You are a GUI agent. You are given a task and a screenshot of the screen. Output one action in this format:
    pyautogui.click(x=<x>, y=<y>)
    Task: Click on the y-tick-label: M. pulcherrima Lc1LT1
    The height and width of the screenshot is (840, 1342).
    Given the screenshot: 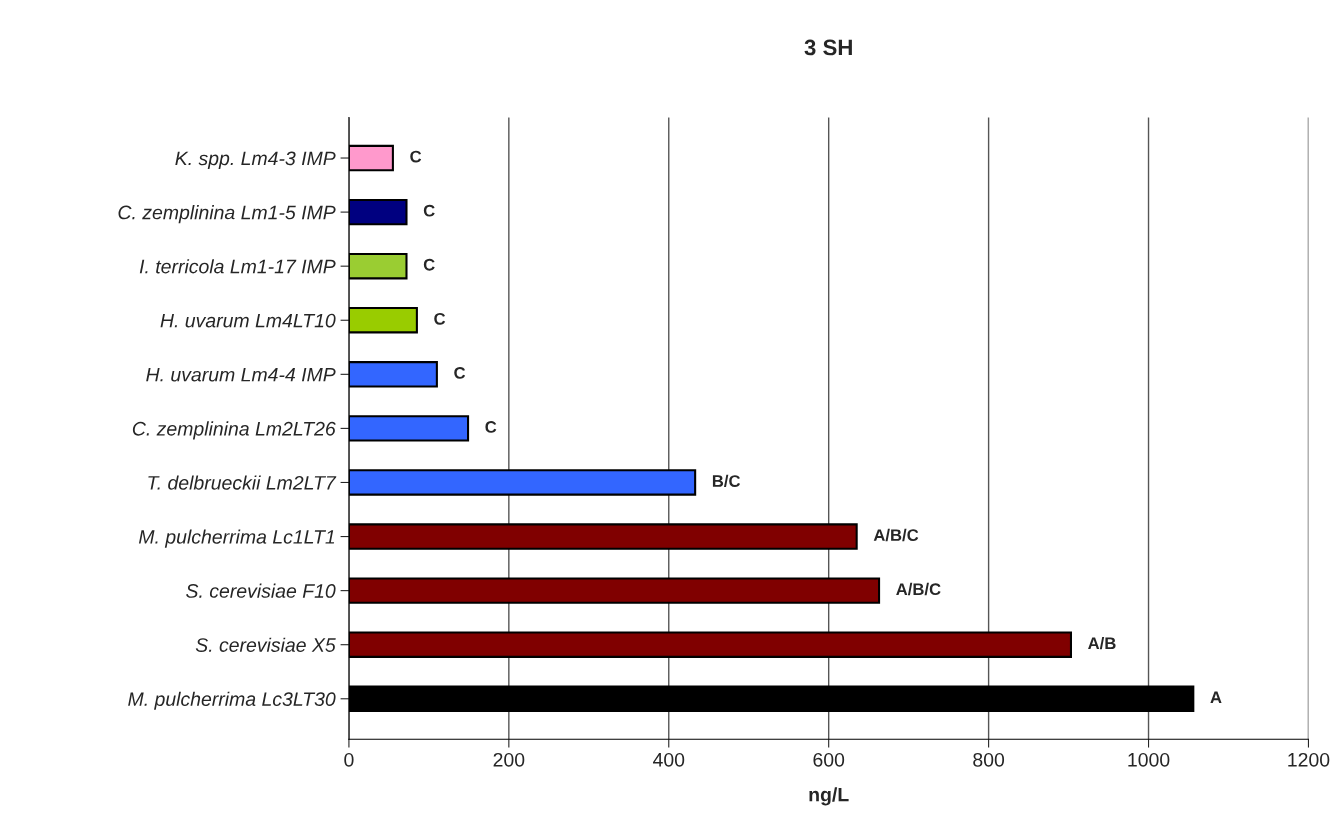 What is the action you would take?
    pyautogui.click(x=236, y=538)
    